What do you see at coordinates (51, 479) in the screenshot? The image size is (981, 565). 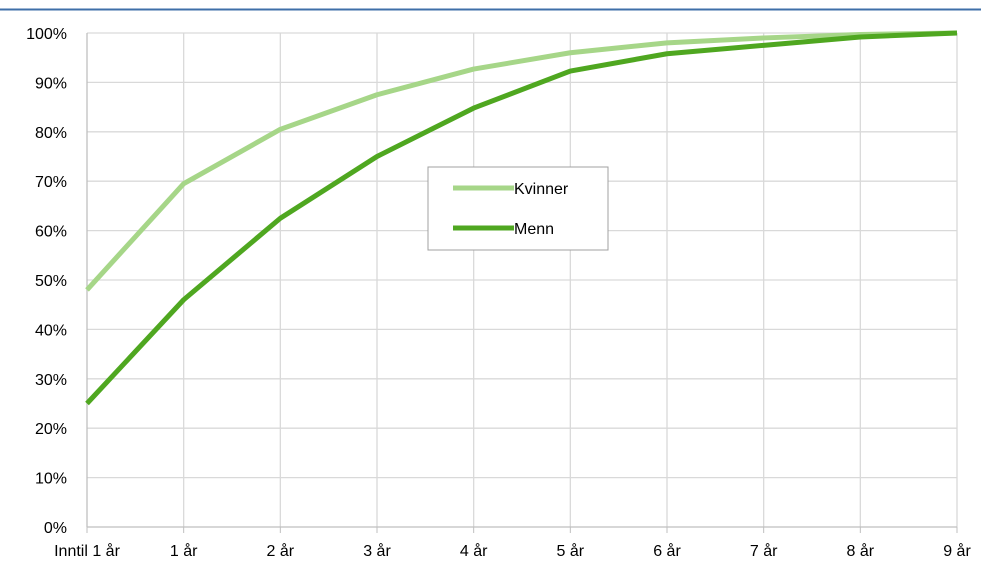 I see `y-tick-label: 10%` at bounding box center [51, 479].